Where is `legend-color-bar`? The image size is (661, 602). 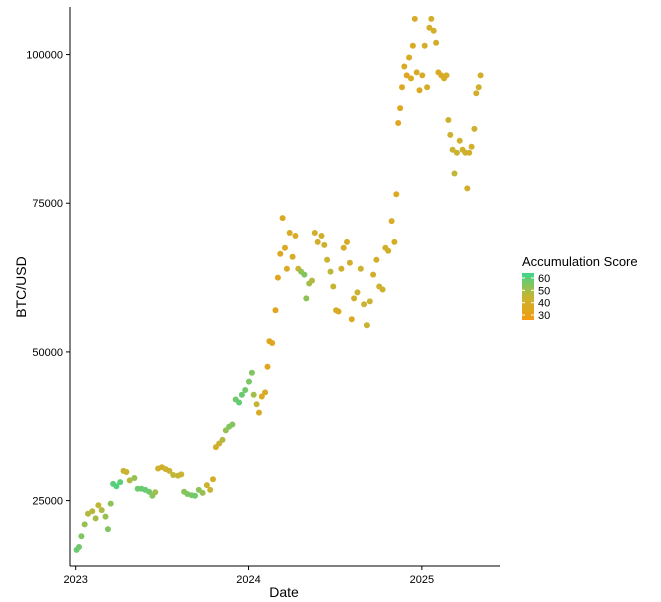
legend-color-bar is located at coordinates (528, 296).